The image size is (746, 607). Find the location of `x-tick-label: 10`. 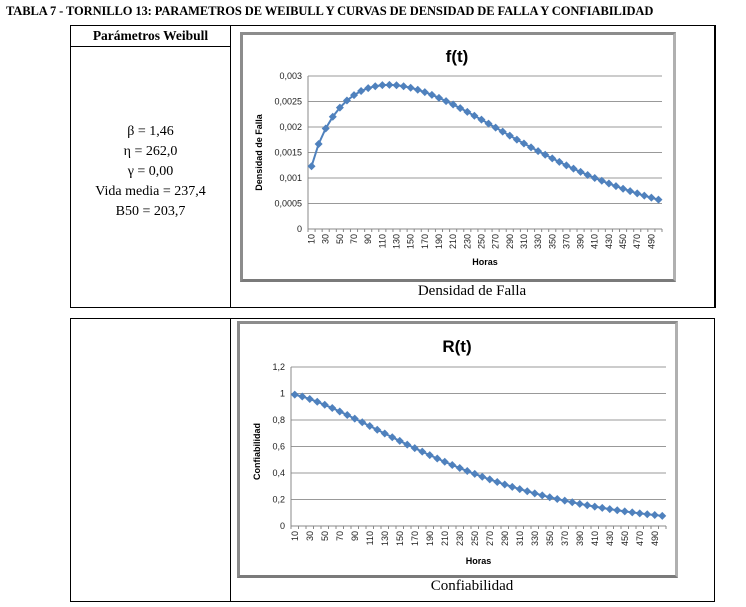

x-tick-label: 10 is located at coordinates (312, 239).